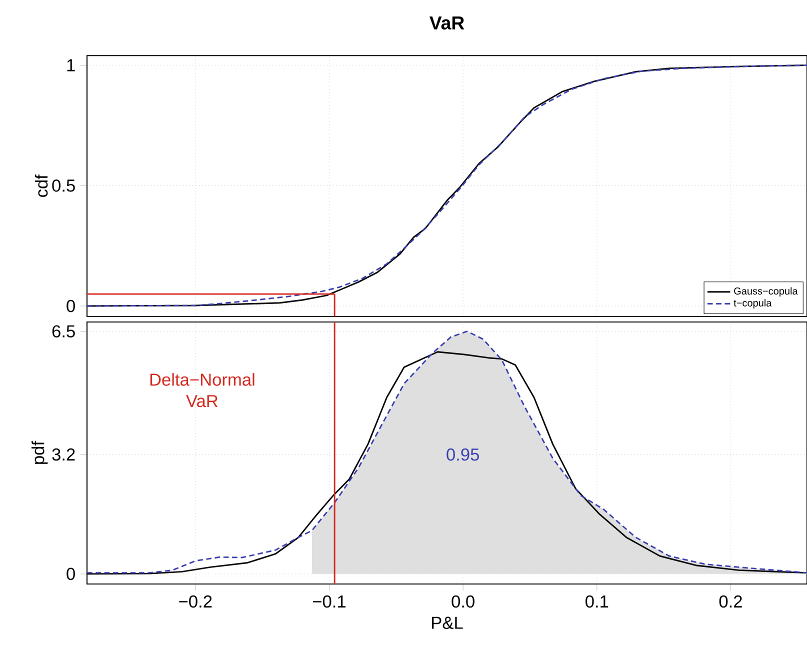  I want to click on y-tick-label: 6.5, so click(63, 331).